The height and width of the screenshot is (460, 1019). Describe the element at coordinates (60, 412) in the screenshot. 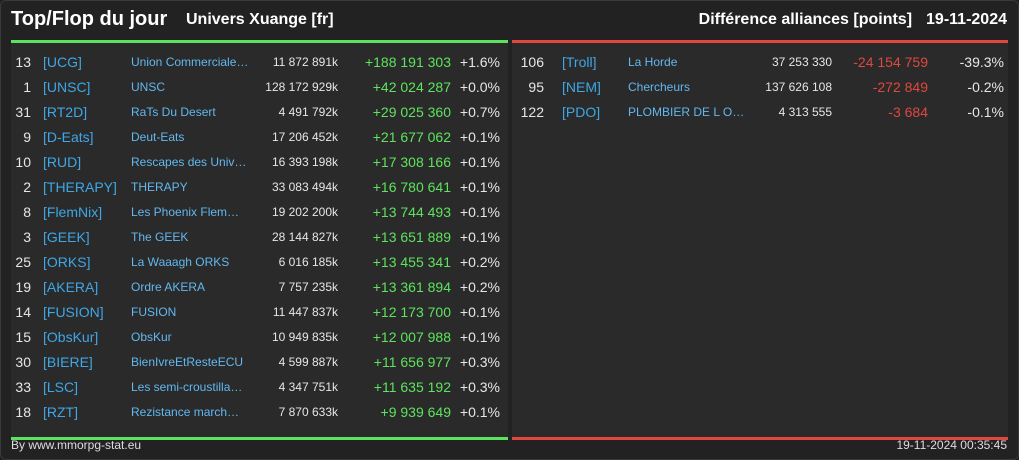

I see `alliance-tag-link: [RZT]` at that location.